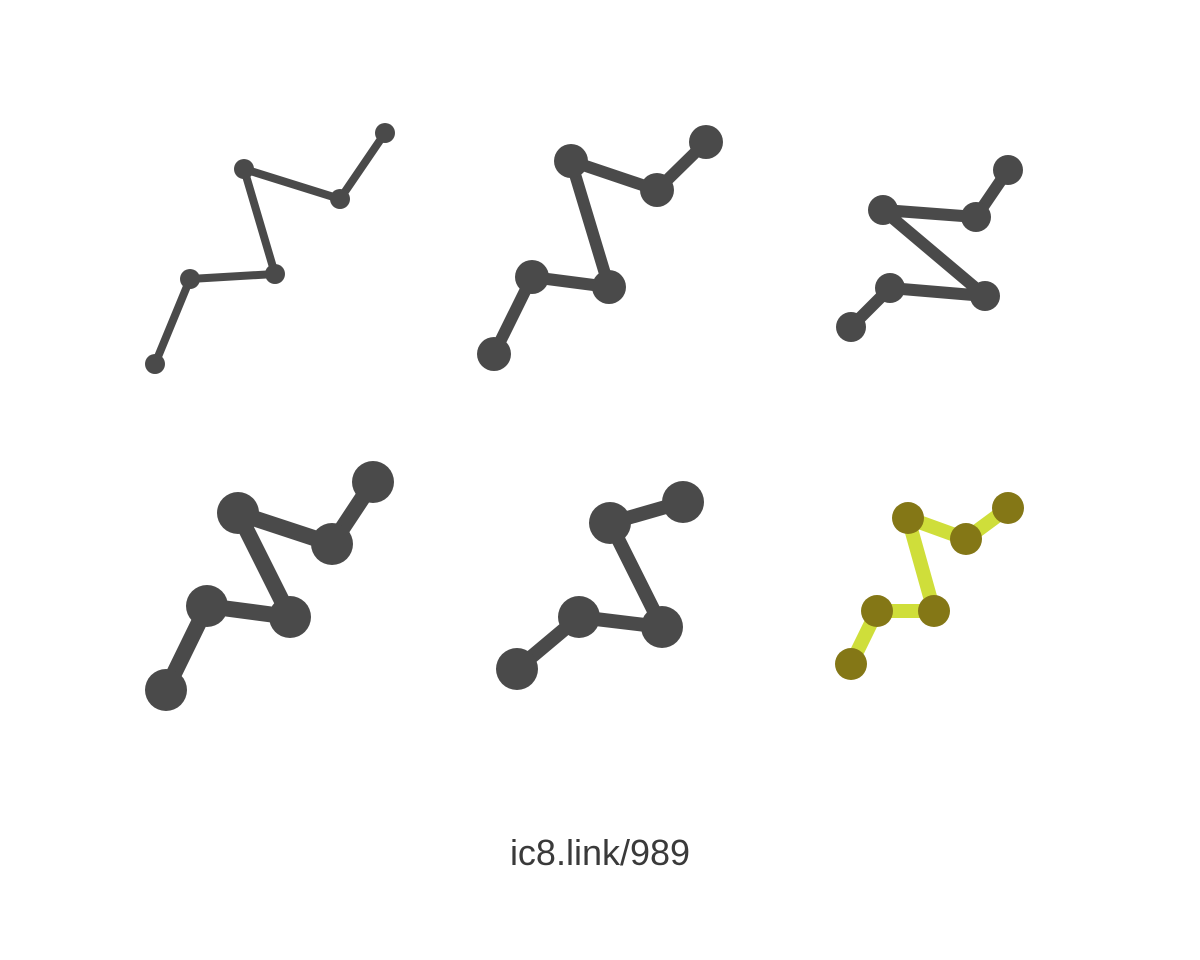 This screenshot has height=960, width=1200. I want to click on polyline-chart-icon-medium, so click(600, 248).